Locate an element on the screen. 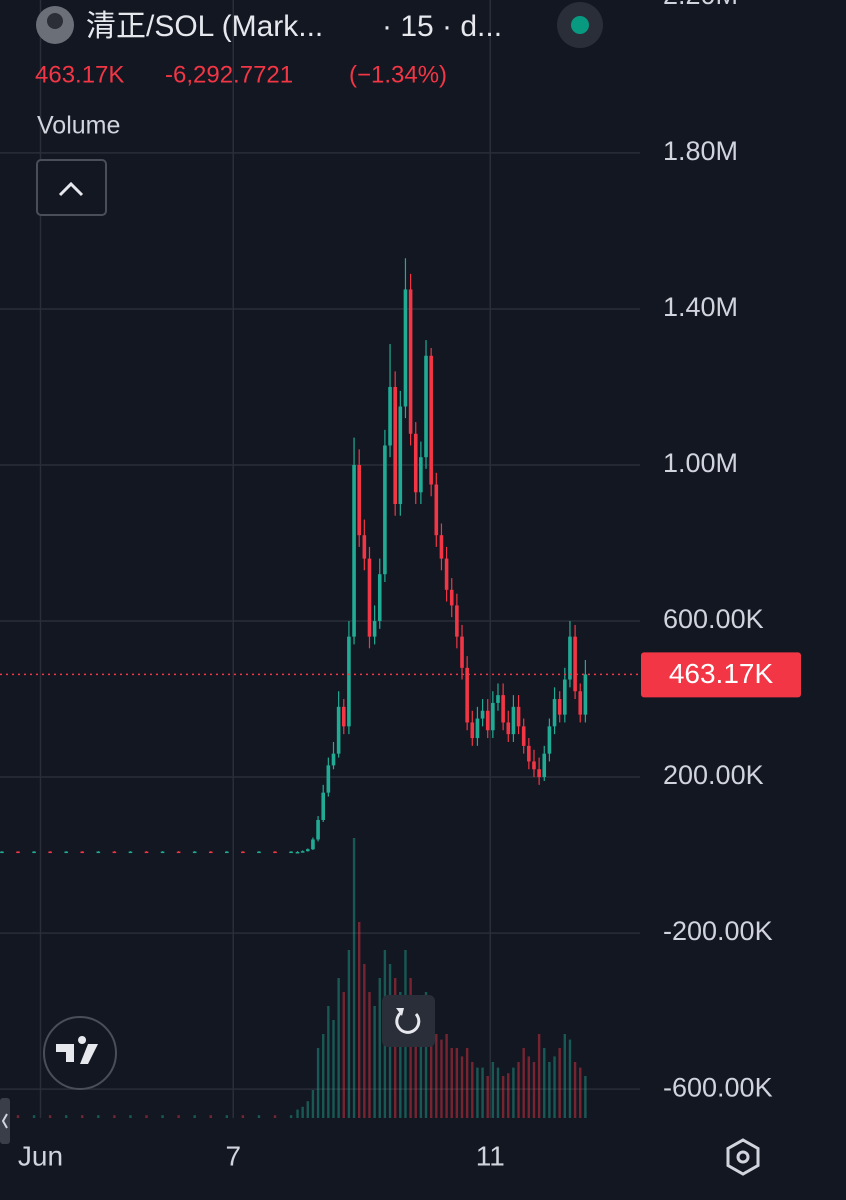 This screenshot has width=846, height=1200. last-price-tag is located at coordinates (721, 675).